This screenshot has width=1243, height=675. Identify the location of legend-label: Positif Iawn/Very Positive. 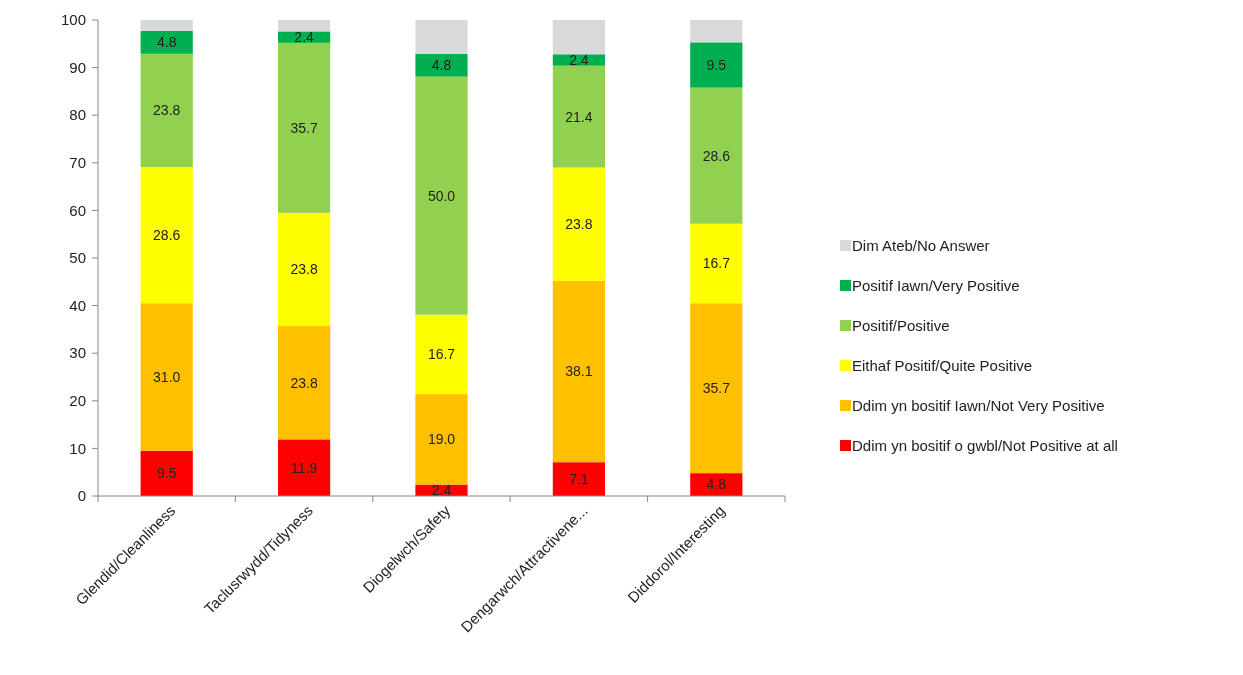
(936, 286).